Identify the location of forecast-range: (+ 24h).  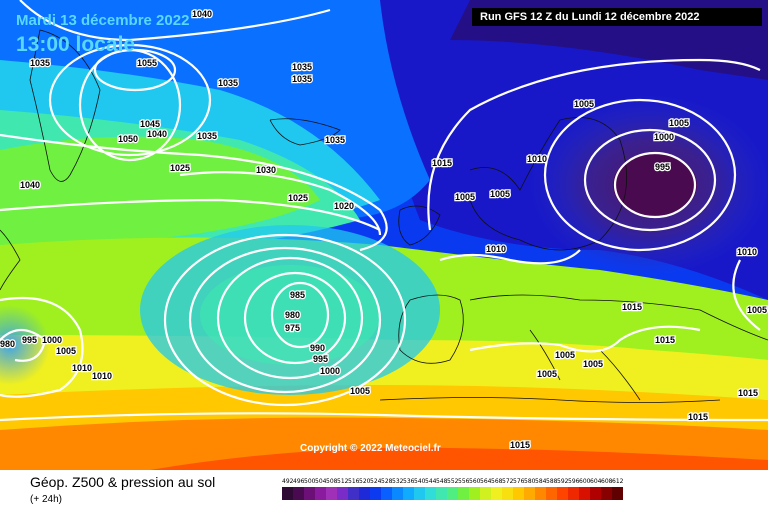
(46, 499).